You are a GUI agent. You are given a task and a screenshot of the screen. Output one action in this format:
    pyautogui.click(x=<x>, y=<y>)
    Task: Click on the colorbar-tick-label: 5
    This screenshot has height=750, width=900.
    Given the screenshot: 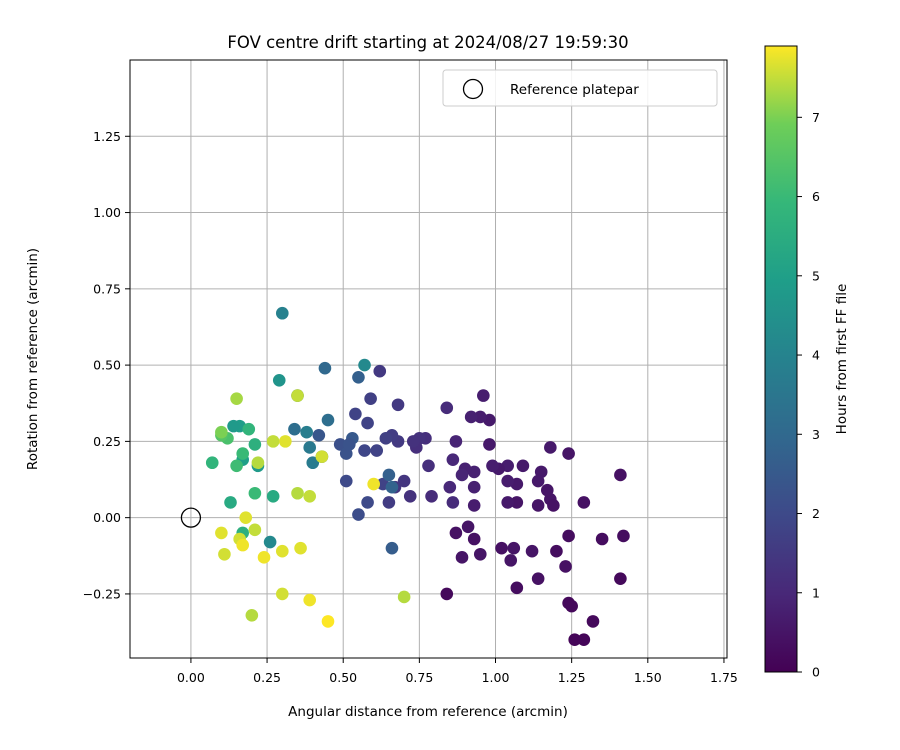 What is the action you would take?
    pyautogui.click(x=816, y=275)
    